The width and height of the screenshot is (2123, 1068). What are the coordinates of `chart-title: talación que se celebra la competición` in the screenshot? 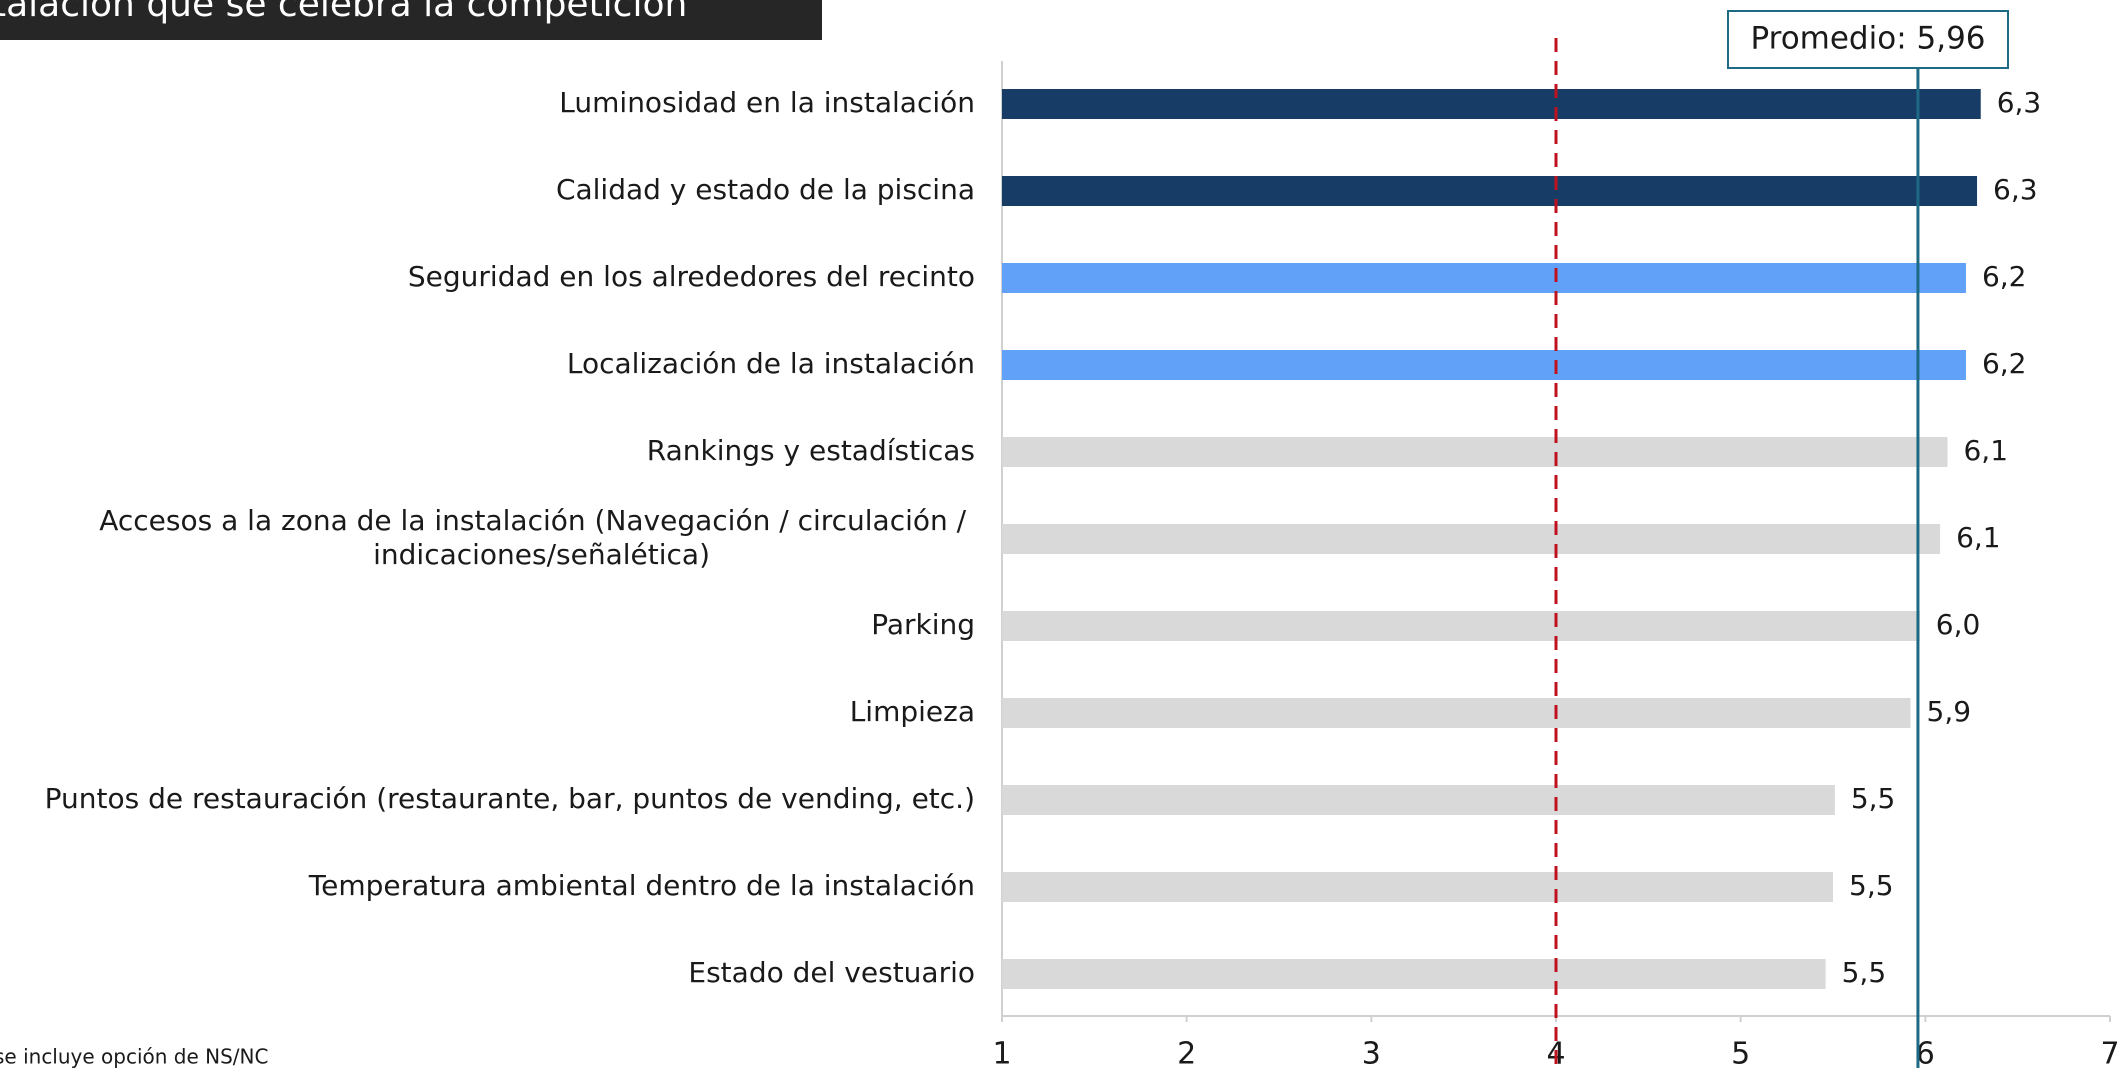 It's located at (343, 12).